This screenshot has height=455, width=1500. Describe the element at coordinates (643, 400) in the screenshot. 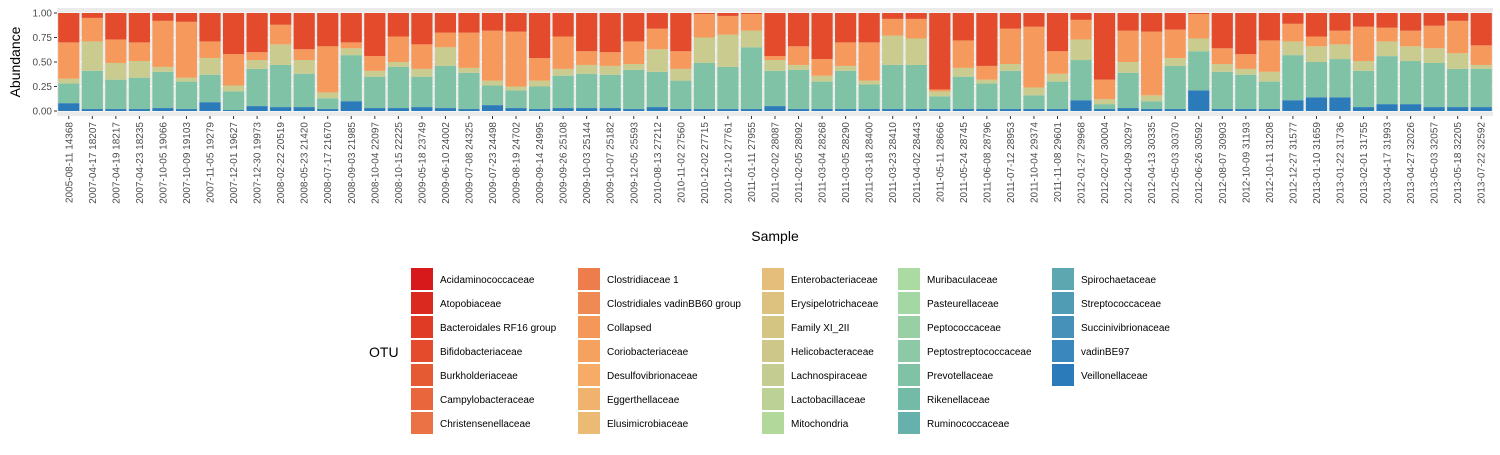

I see `legend-label: Eggerthellaceae` at that location.